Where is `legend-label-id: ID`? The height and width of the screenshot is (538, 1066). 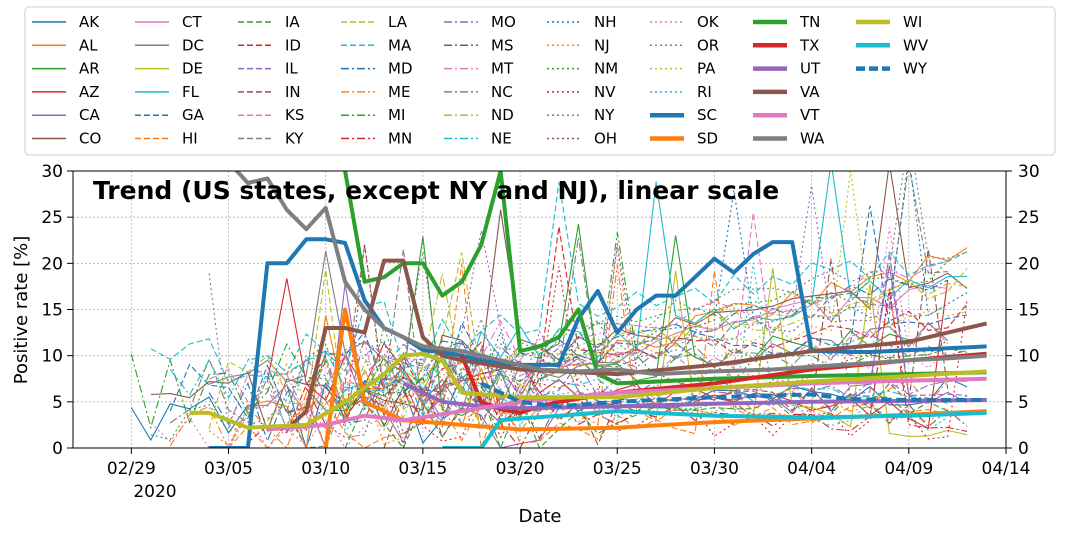 legend-label-id: ID is located at coordinates (293, 45).